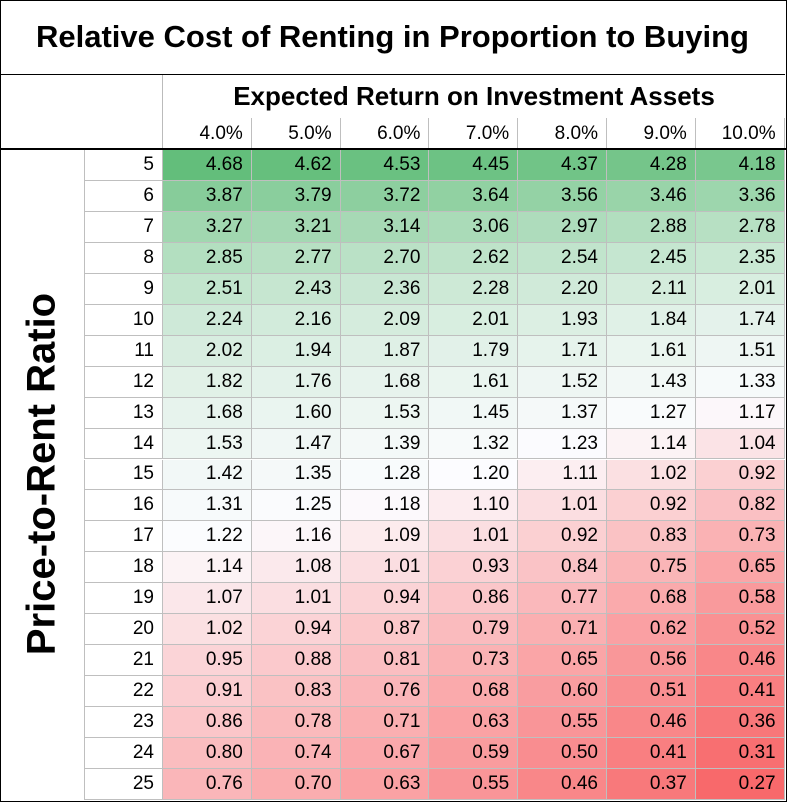 This screenshot has height=802, width=787. What do you see at coordinates (385, 753) in the screenshot?
I see `heatmap-cell: 0.67` at bounding box center [385, 753].